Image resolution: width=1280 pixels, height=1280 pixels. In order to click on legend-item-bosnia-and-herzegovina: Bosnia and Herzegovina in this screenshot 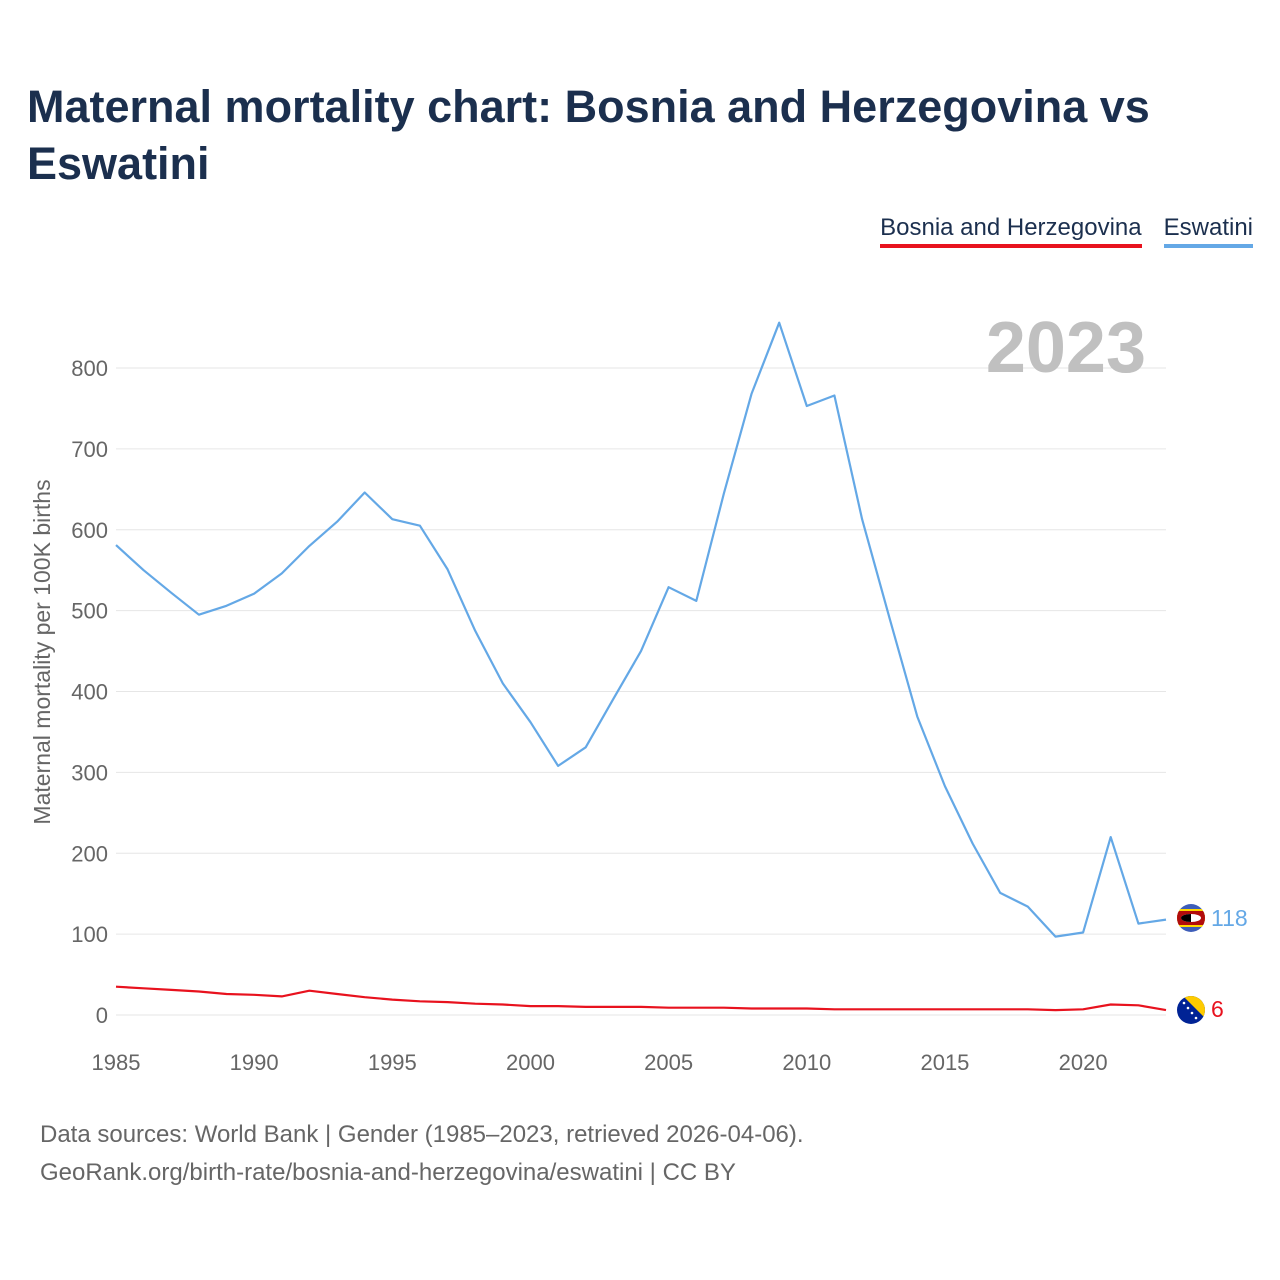, I will do `click(1011, 231)`.